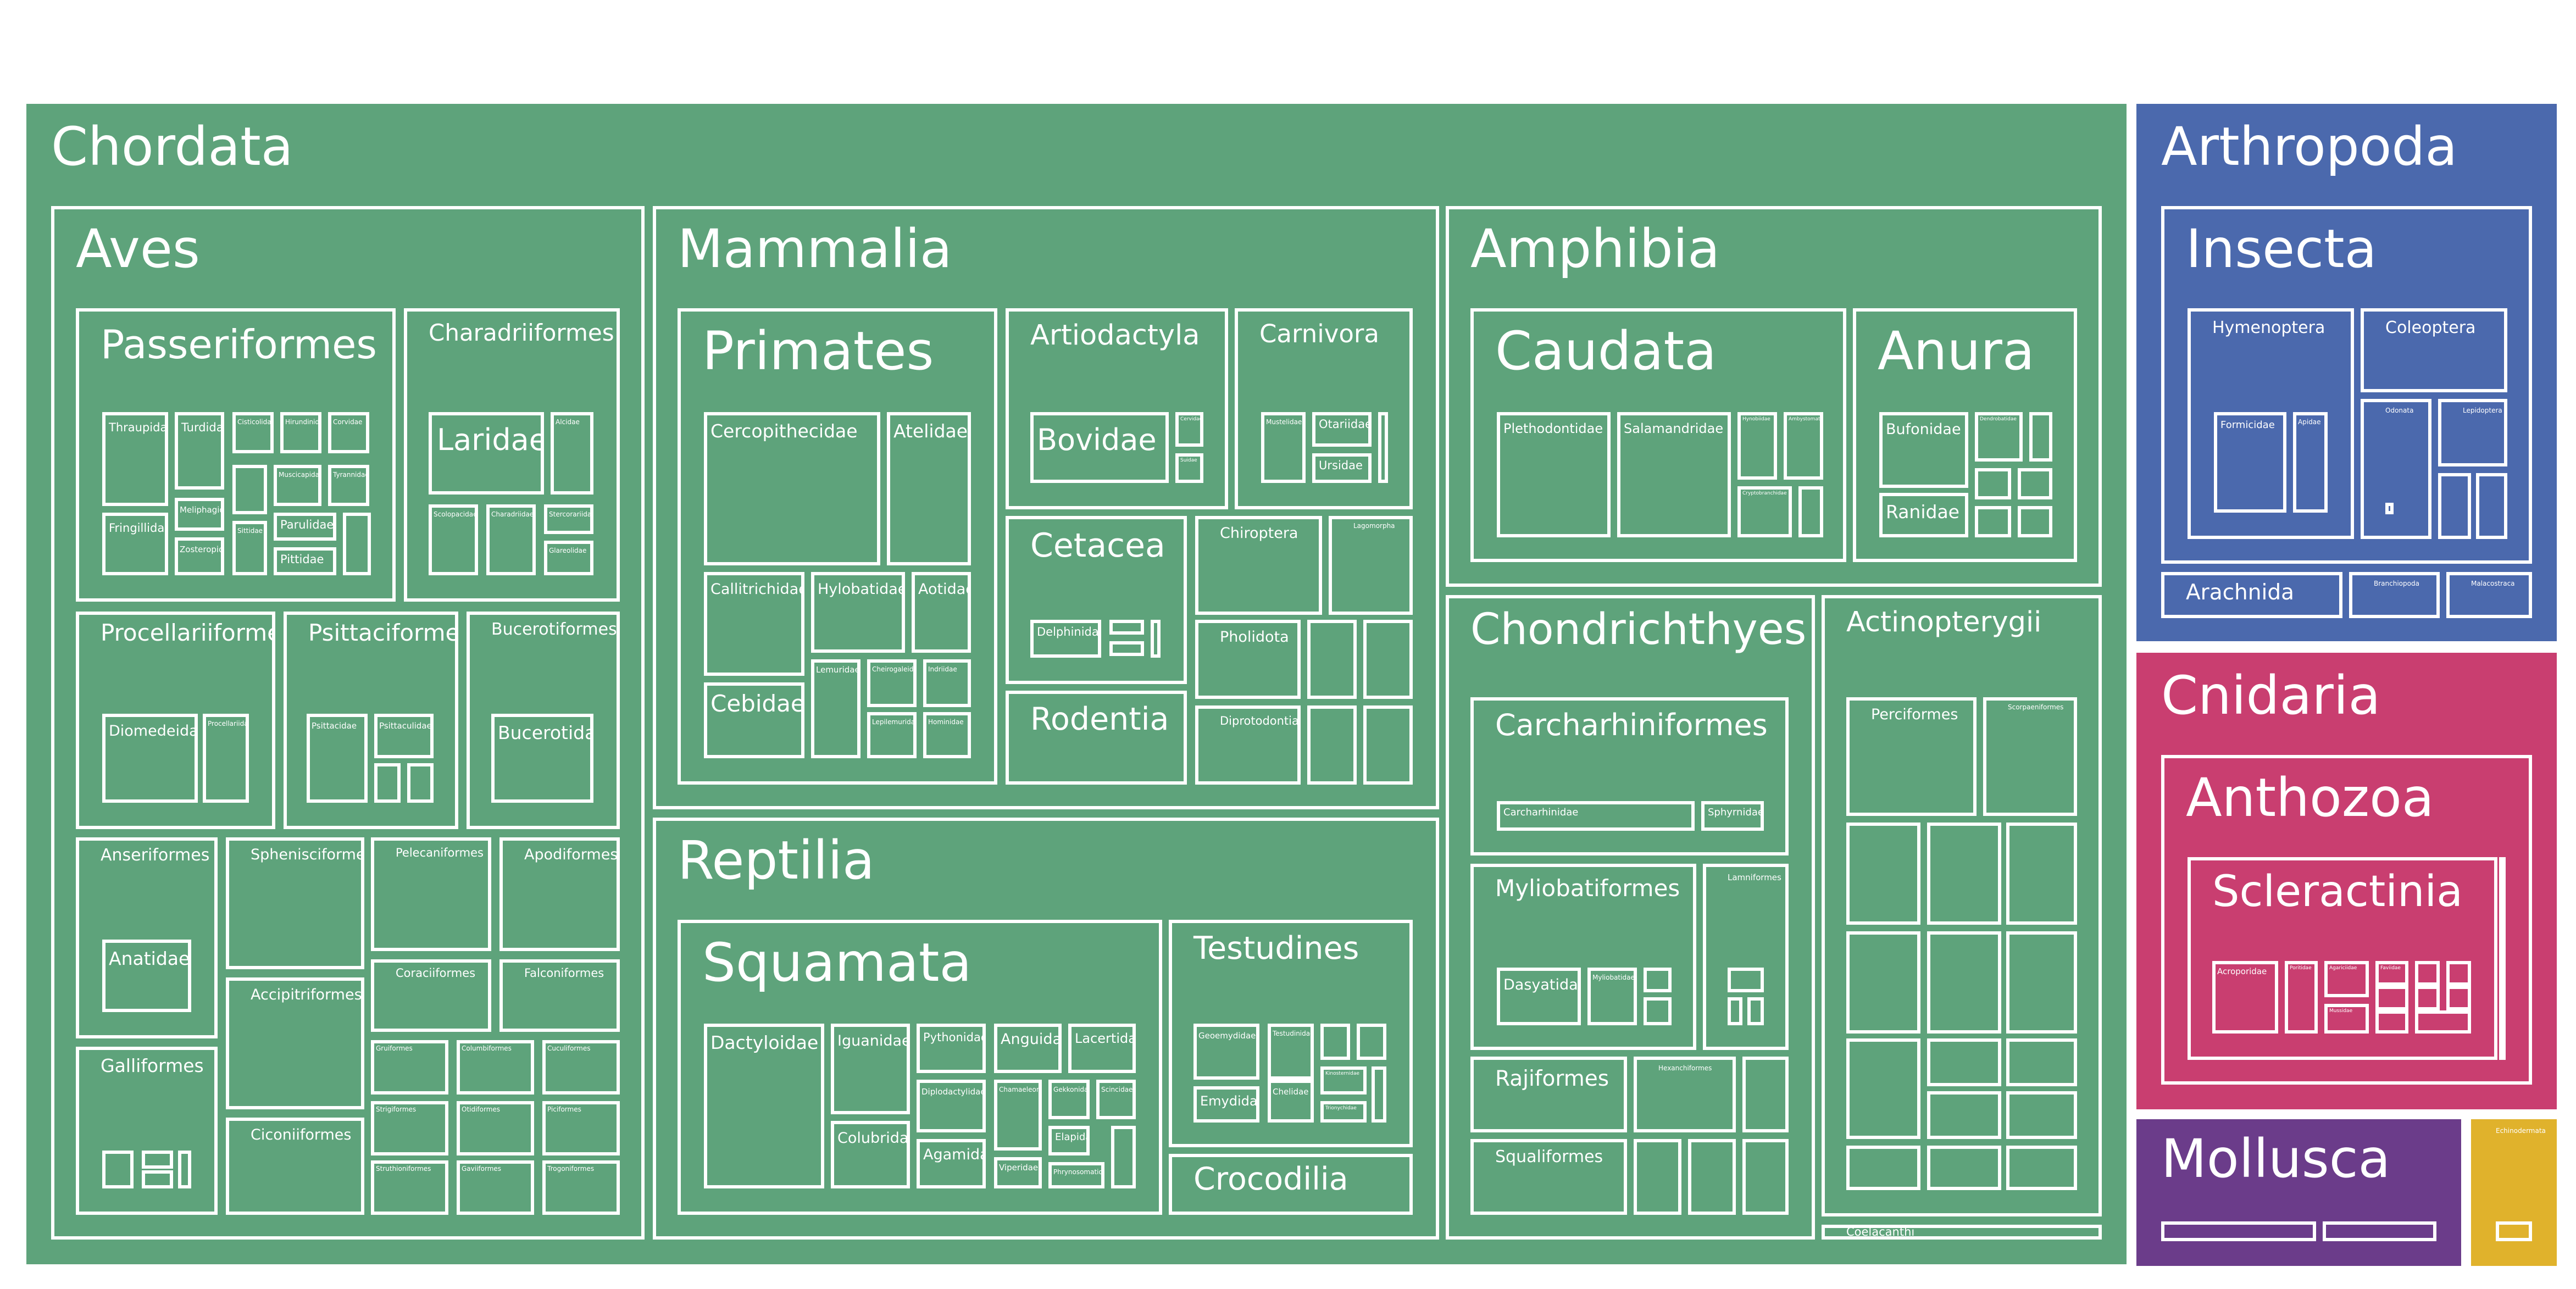 The height and width of the screenshot is (1289, 2576). I want to click on treemap-node-scl_h, so click(2427, 998).